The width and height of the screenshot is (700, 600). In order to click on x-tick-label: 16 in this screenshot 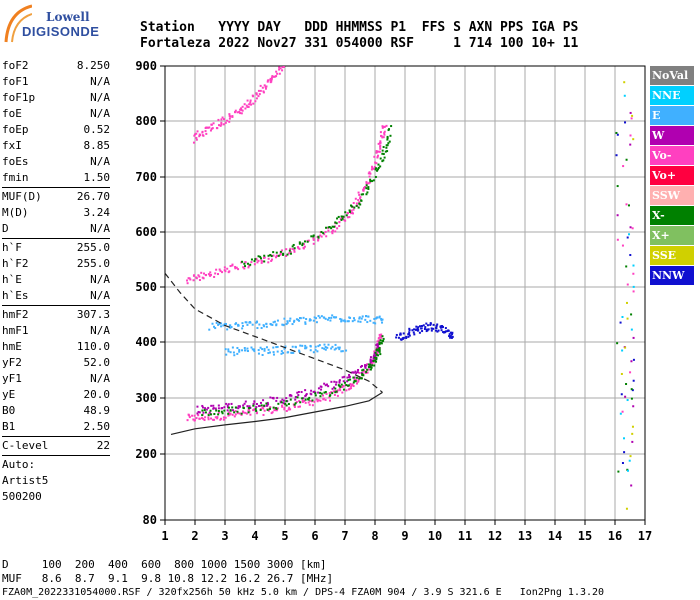, I will do `click(615, 536)`.